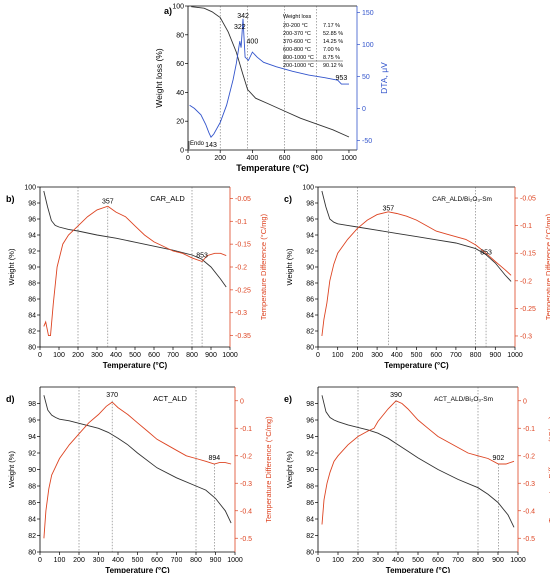  I want to click on sample-label: ACT_ALD, so click(170, 398).